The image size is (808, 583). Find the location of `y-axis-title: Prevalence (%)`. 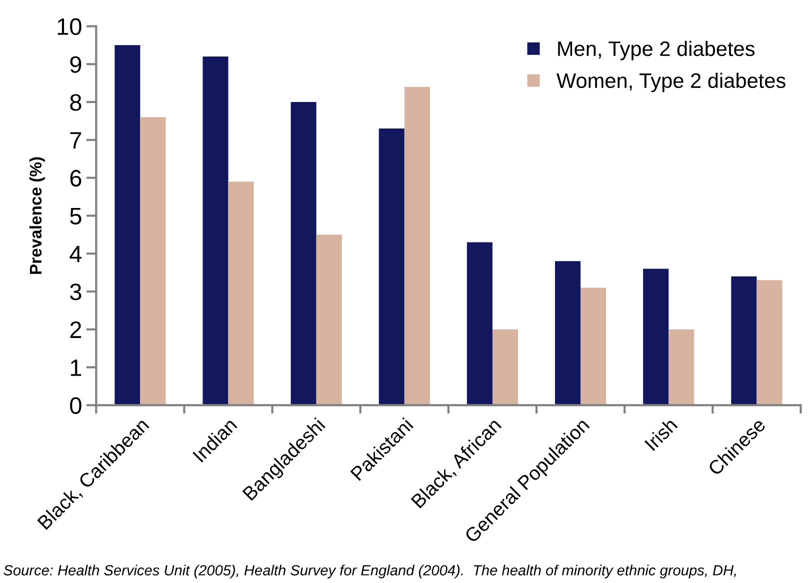

y-axis-title: Prevalence (%) is located at coordinates (37, 215).